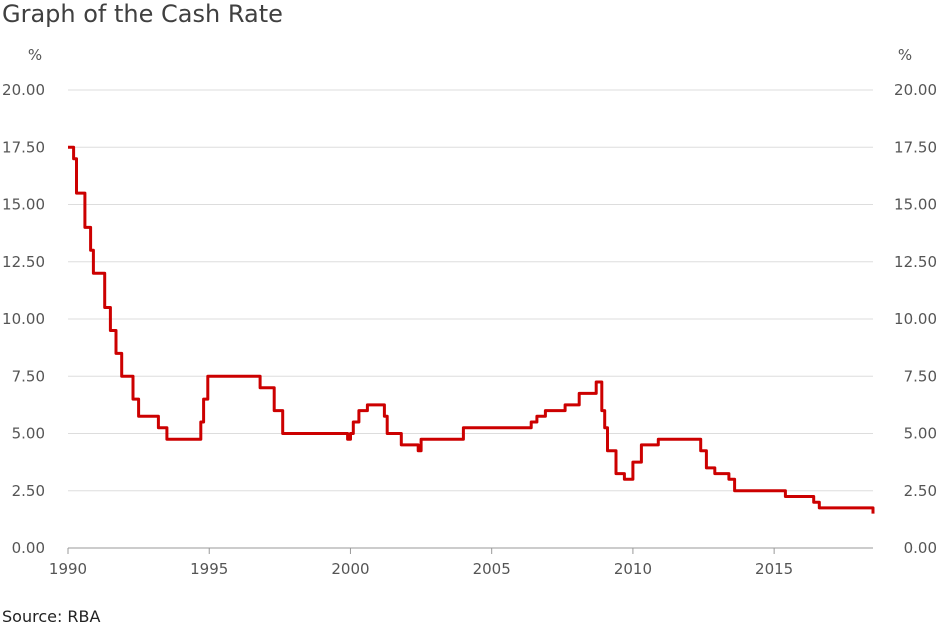 This screenshot has width=941, height=627. I want to click on y-axis-unit-left: %, so click(35, 55).